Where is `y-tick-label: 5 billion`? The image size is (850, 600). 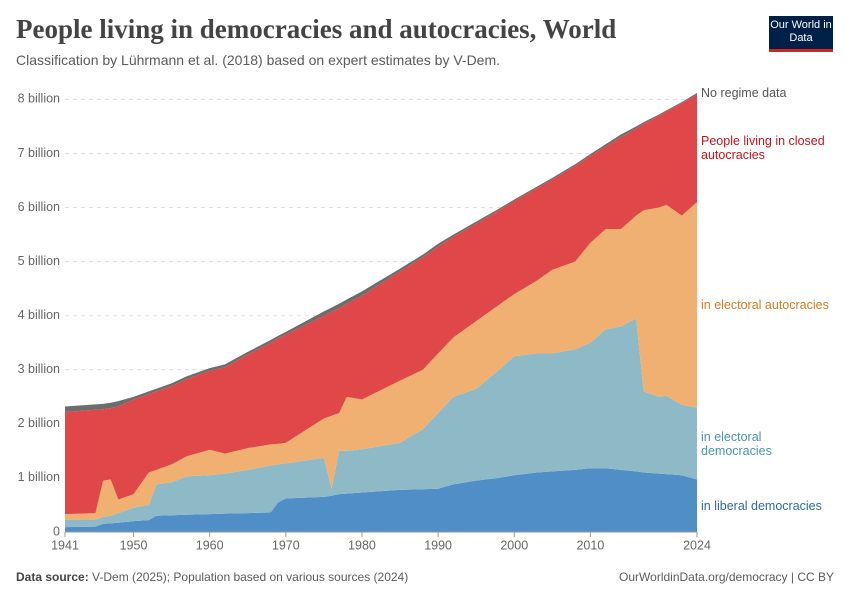
y-tick-label: 5 billion is located at coordinates (39, 261).